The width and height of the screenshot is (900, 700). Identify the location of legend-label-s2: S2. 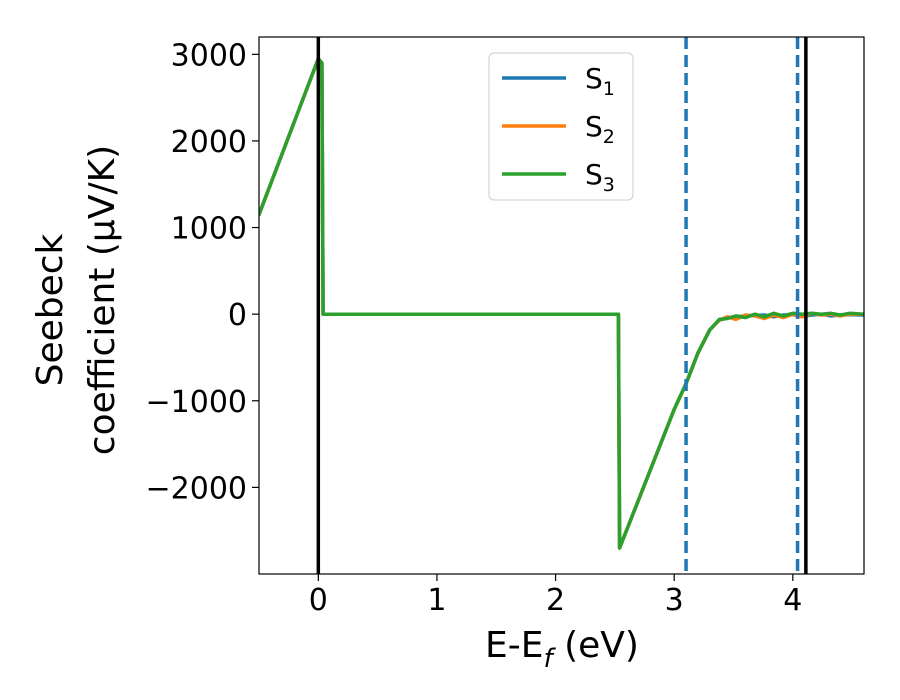
(600, 129).